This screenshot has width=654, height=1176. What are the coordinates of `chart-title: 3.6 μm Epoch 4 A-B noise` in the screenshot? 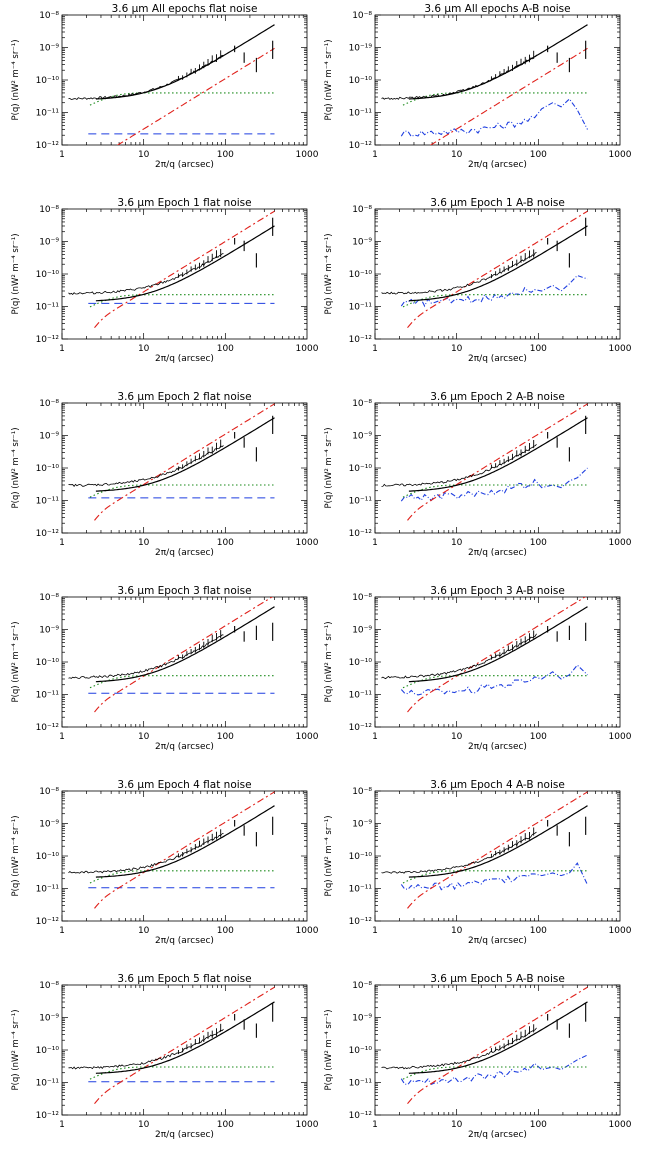 It's located at (497, 785).